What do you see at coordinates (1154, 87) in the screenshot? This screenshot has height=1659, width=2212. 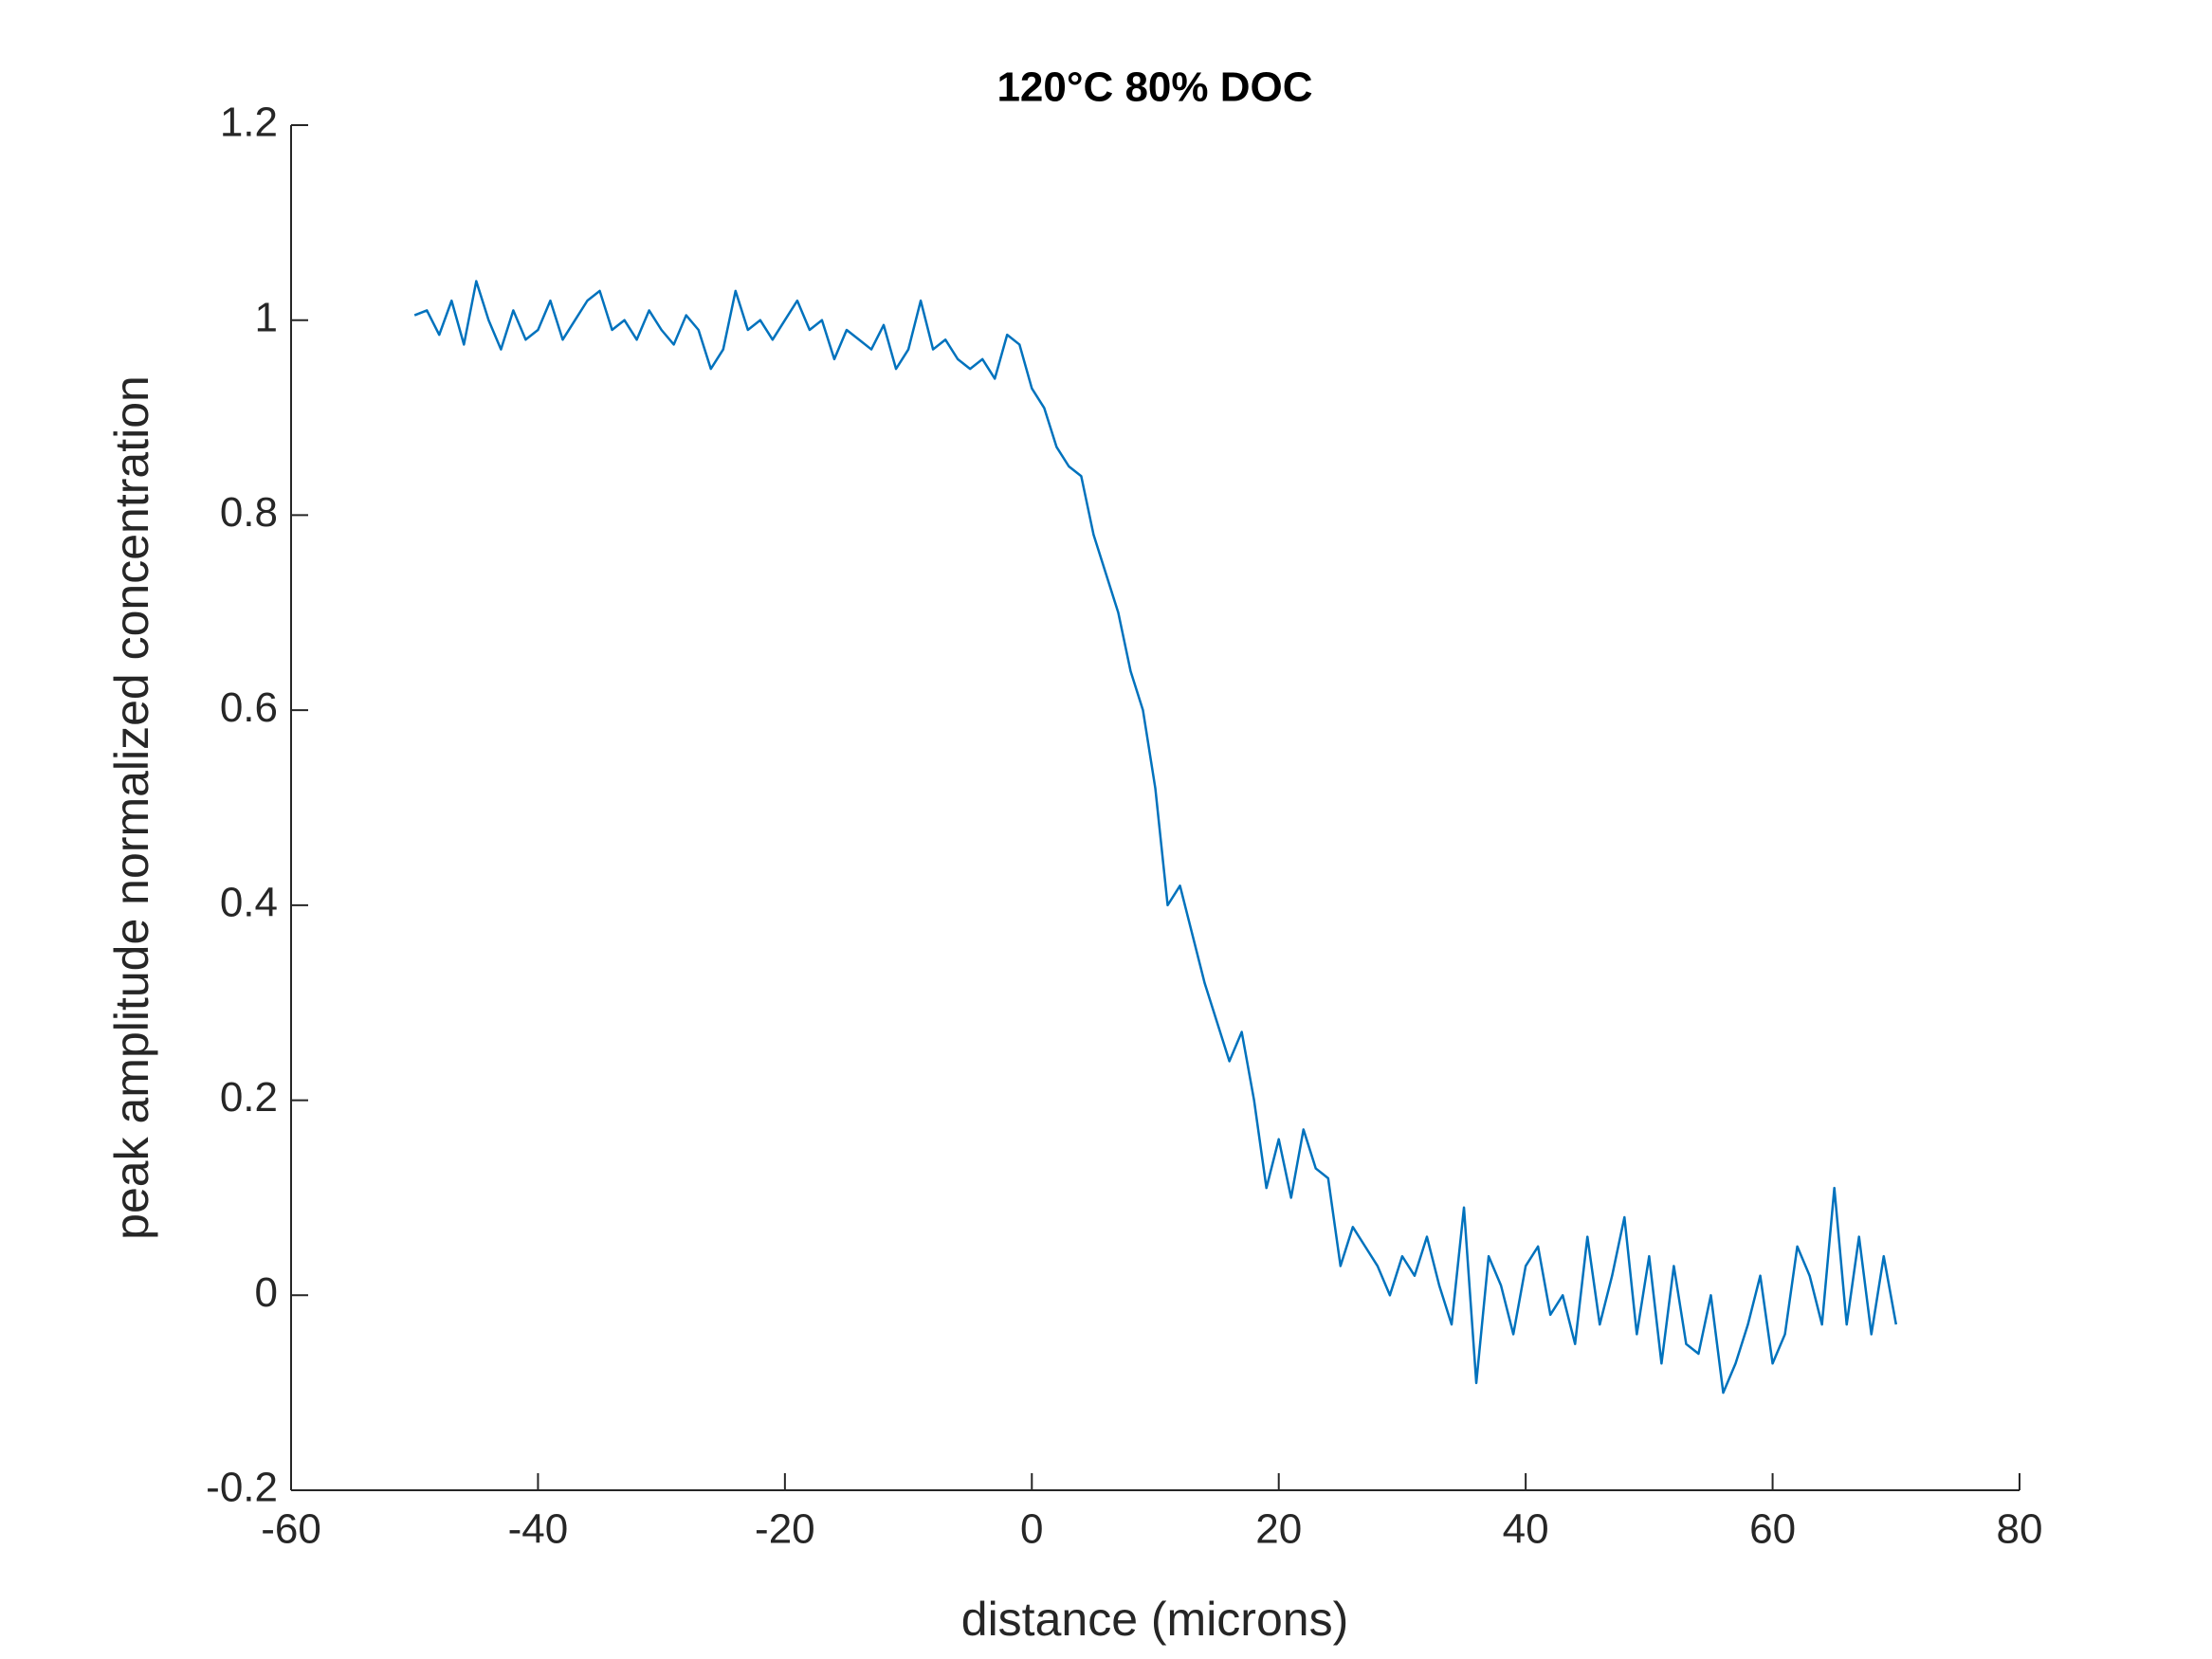 I see `chart-title: 120°C 80% DOC` at bounding box center [1154, 87].